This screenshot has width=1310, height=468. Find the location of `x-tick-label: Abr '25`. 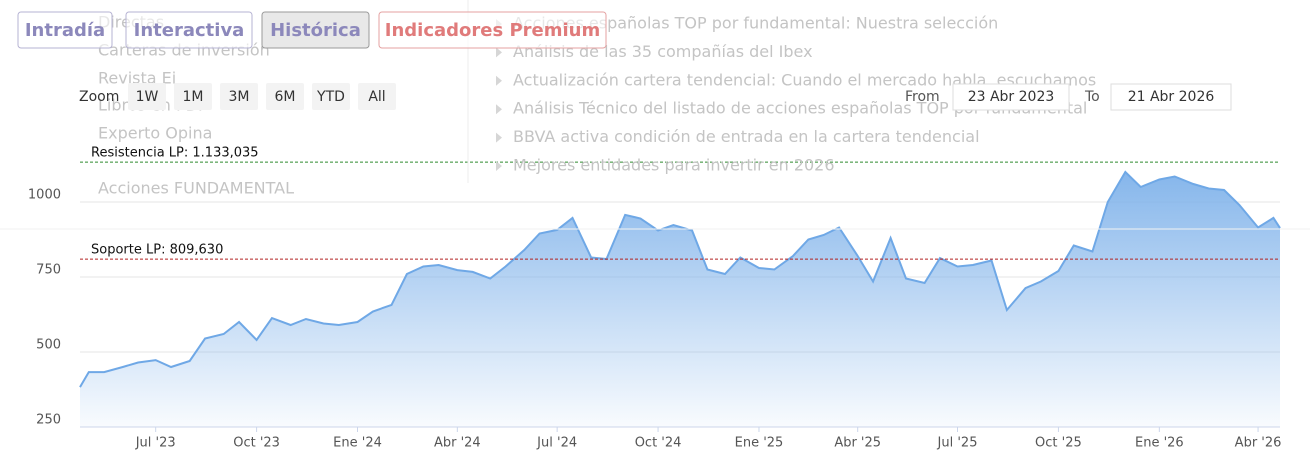

x-tick-label: Abr '25 is located at coordinates (857, 443).